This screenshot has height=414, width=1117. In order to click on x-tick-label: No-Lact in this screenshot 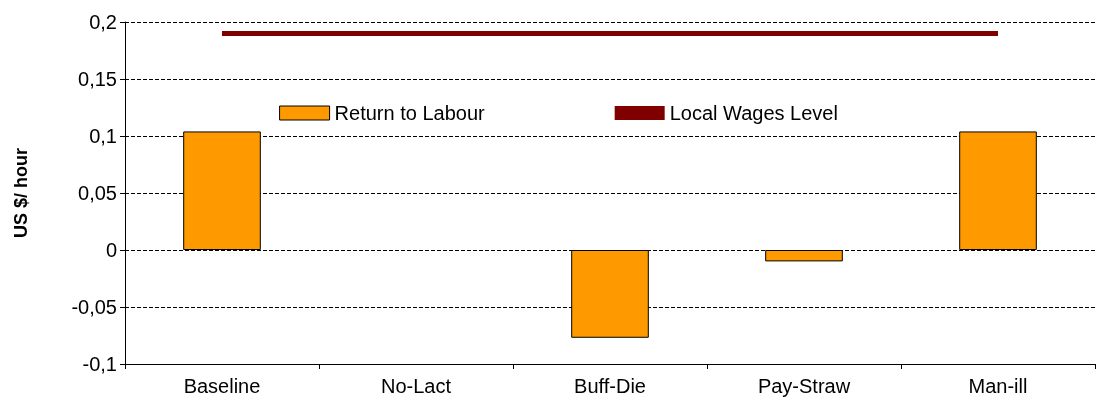, I will do `click(416, 386)`.